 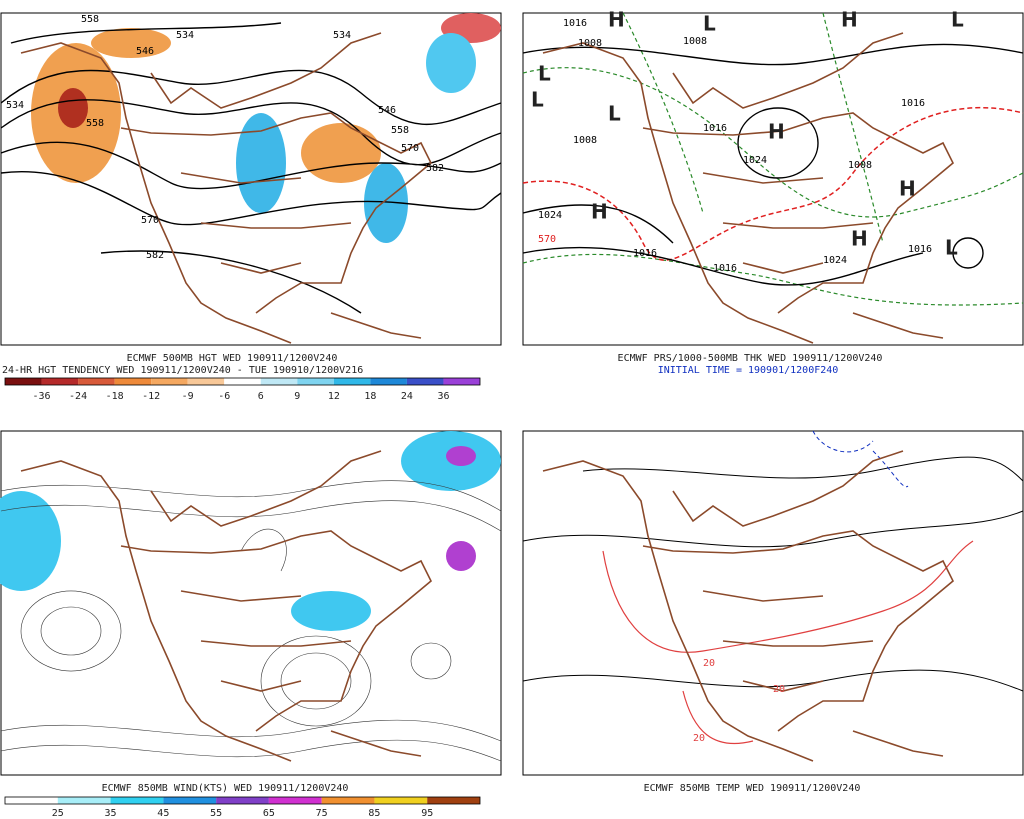 What do you see at coordinates (407, 396) in the screenshot?
I see `colorbar-label: 24` at bounding box center [407, 396].